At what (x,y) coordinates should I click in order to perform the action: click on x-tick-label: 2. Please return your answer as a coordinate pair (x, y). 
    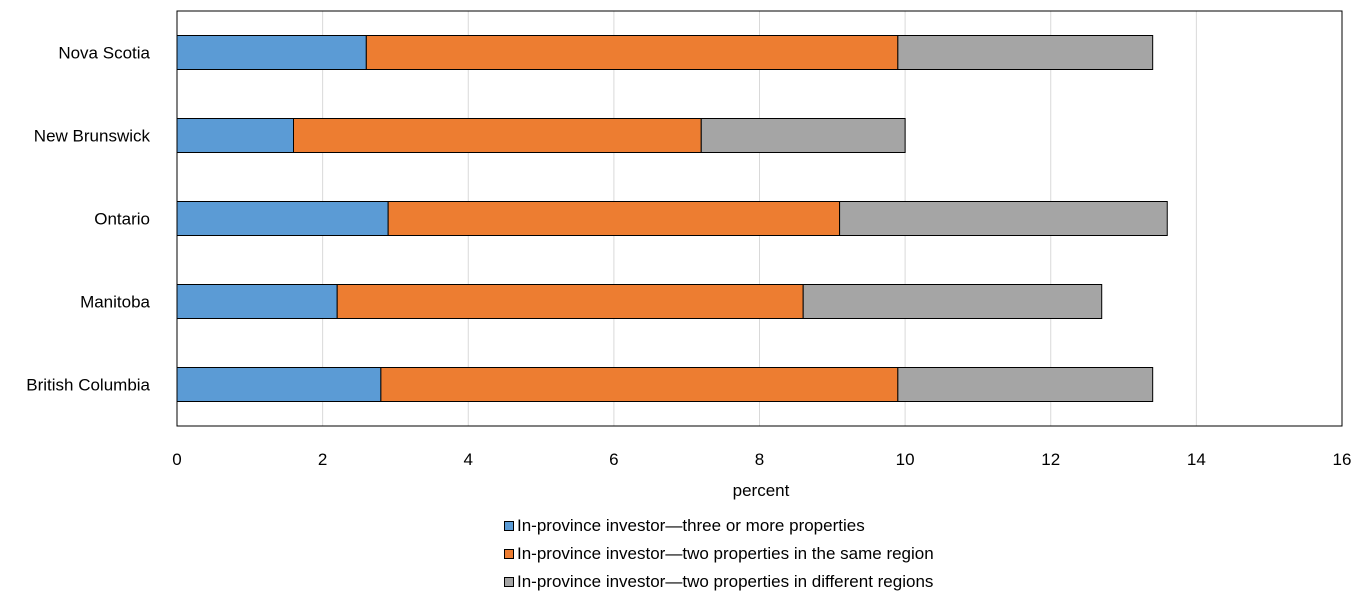
    Looking at the image, I should click on (322, 459).